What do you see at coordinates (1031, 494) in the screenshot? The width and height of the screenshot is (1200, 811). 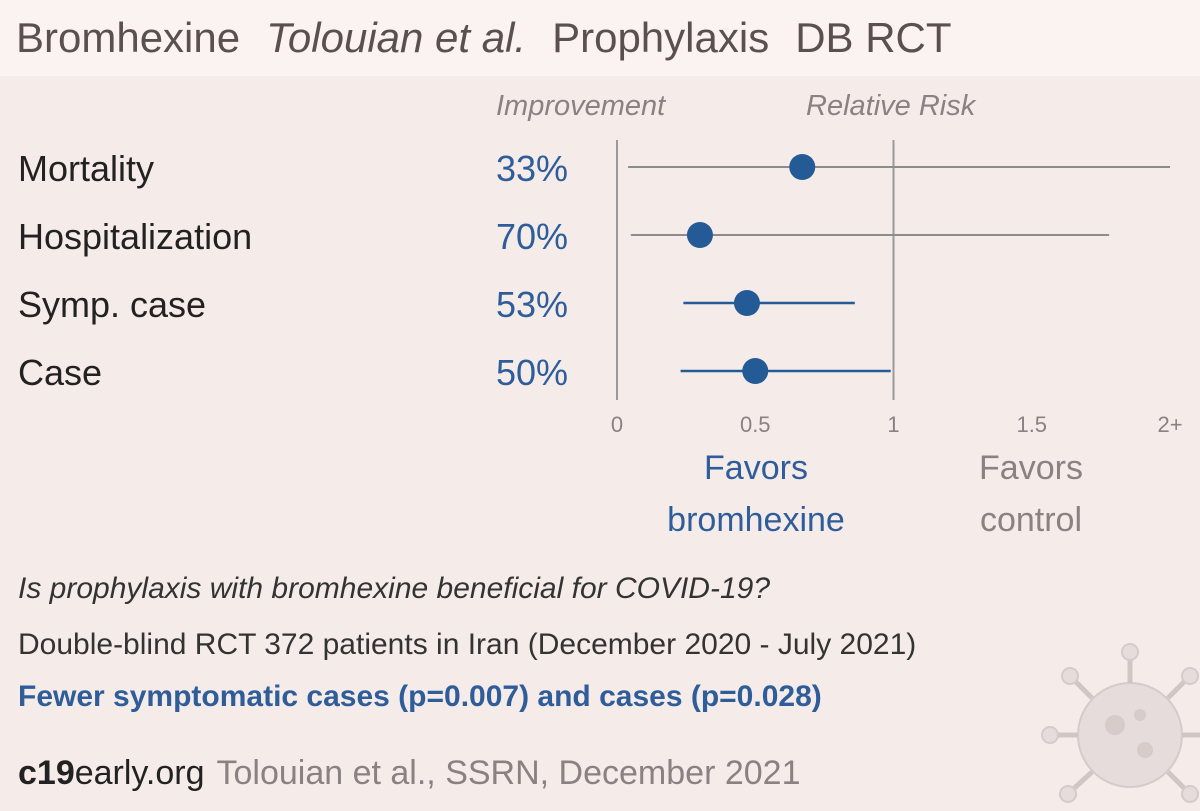 I see `favors-control-label: Favors control` at bounding box center [1031, 494].